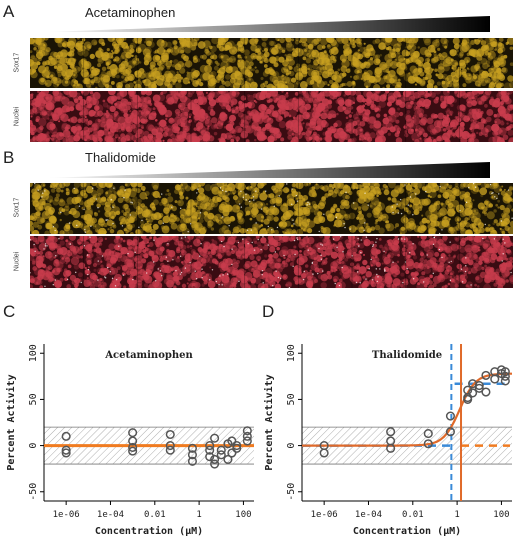 Image resolution: width=515 pixels, height=555 pixels. Describe the element at coordinates (271, 208) in the screenshot. I see `panel-b-sox17-image-strip` at that location.